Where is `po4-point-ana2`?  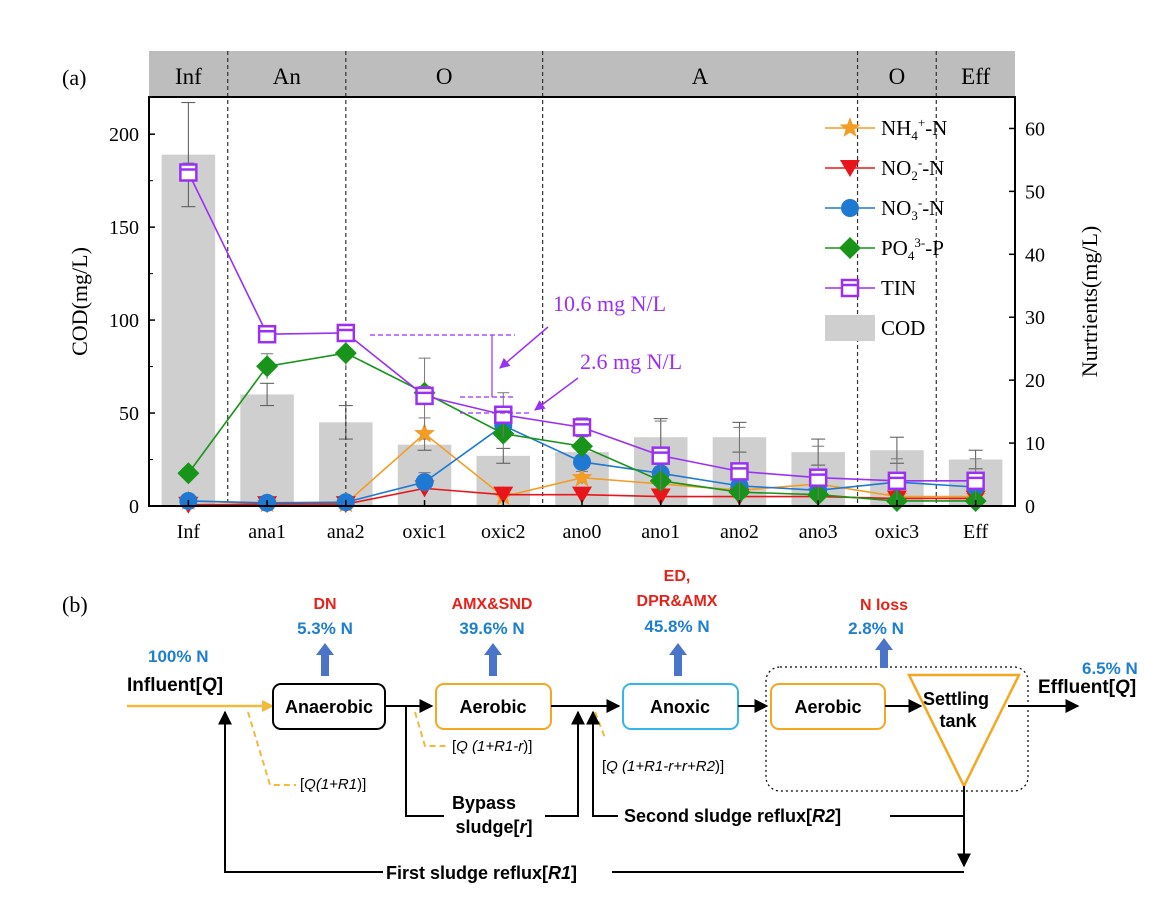 po4-point-ana2 is located at coordinates (345, 353).